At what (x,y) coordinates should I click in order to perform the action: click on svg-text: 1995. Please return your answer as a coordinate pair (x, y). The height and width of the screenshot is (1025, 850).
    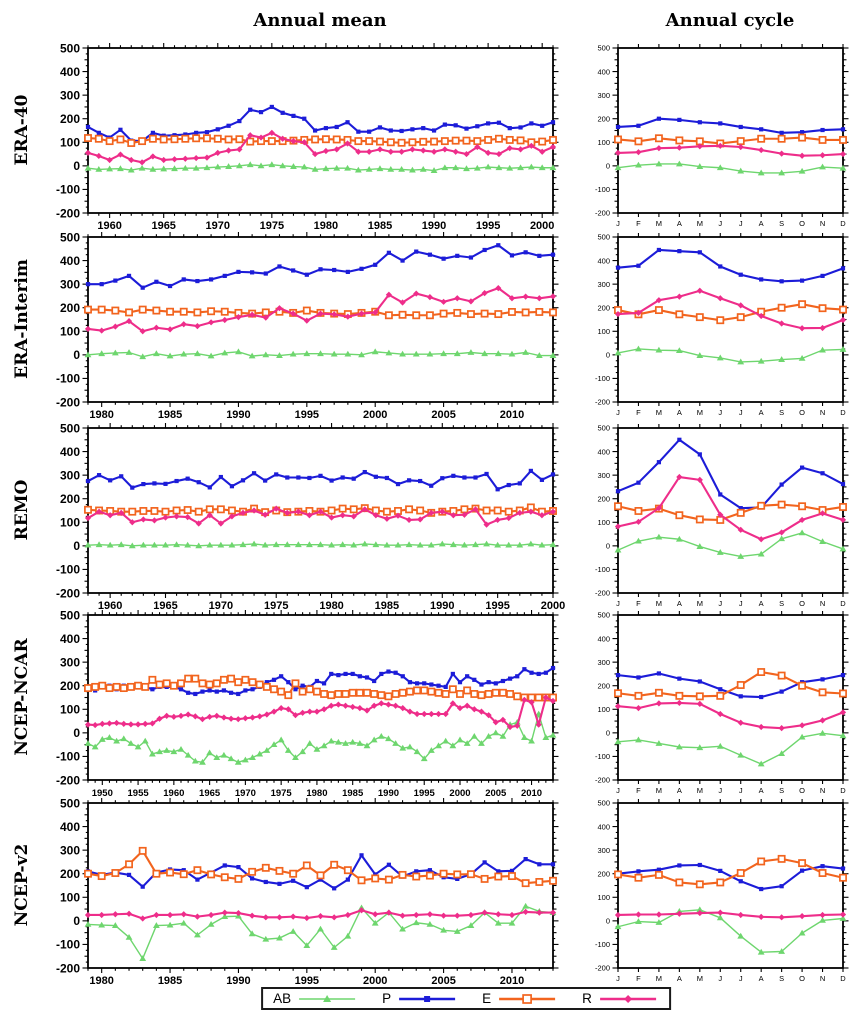
    Looking at the image, I should click on (488, 226).